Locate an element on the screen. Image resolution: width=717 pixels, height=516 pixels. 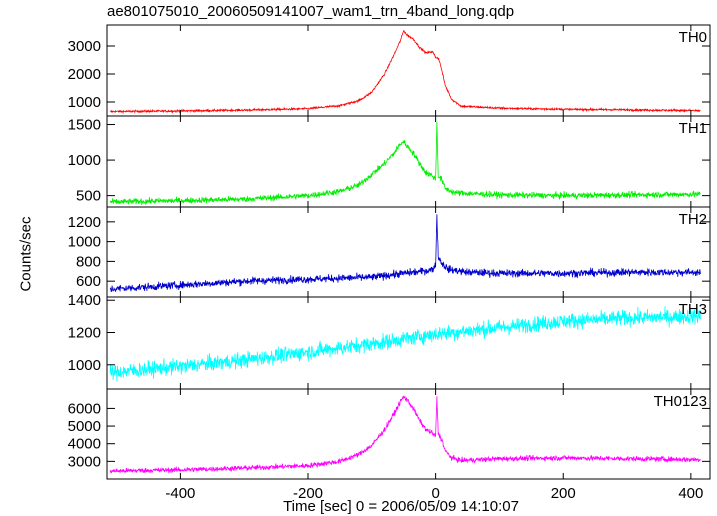
x-tick-label: -200 is located at coordinates (308, 493).